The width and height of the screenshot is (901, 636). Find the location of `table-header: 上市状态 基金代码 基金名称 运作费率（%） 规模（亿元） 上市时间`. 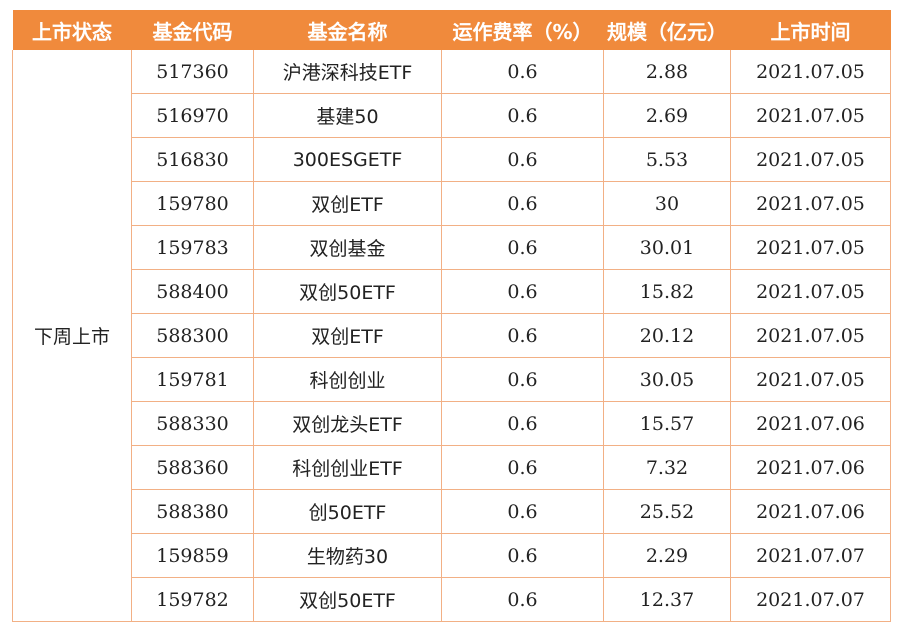

table-header: 上市状态 基金代码 基金名称 运作费率（%） 规模（亿元） 上市时间 is located at coordinates (451, 30).